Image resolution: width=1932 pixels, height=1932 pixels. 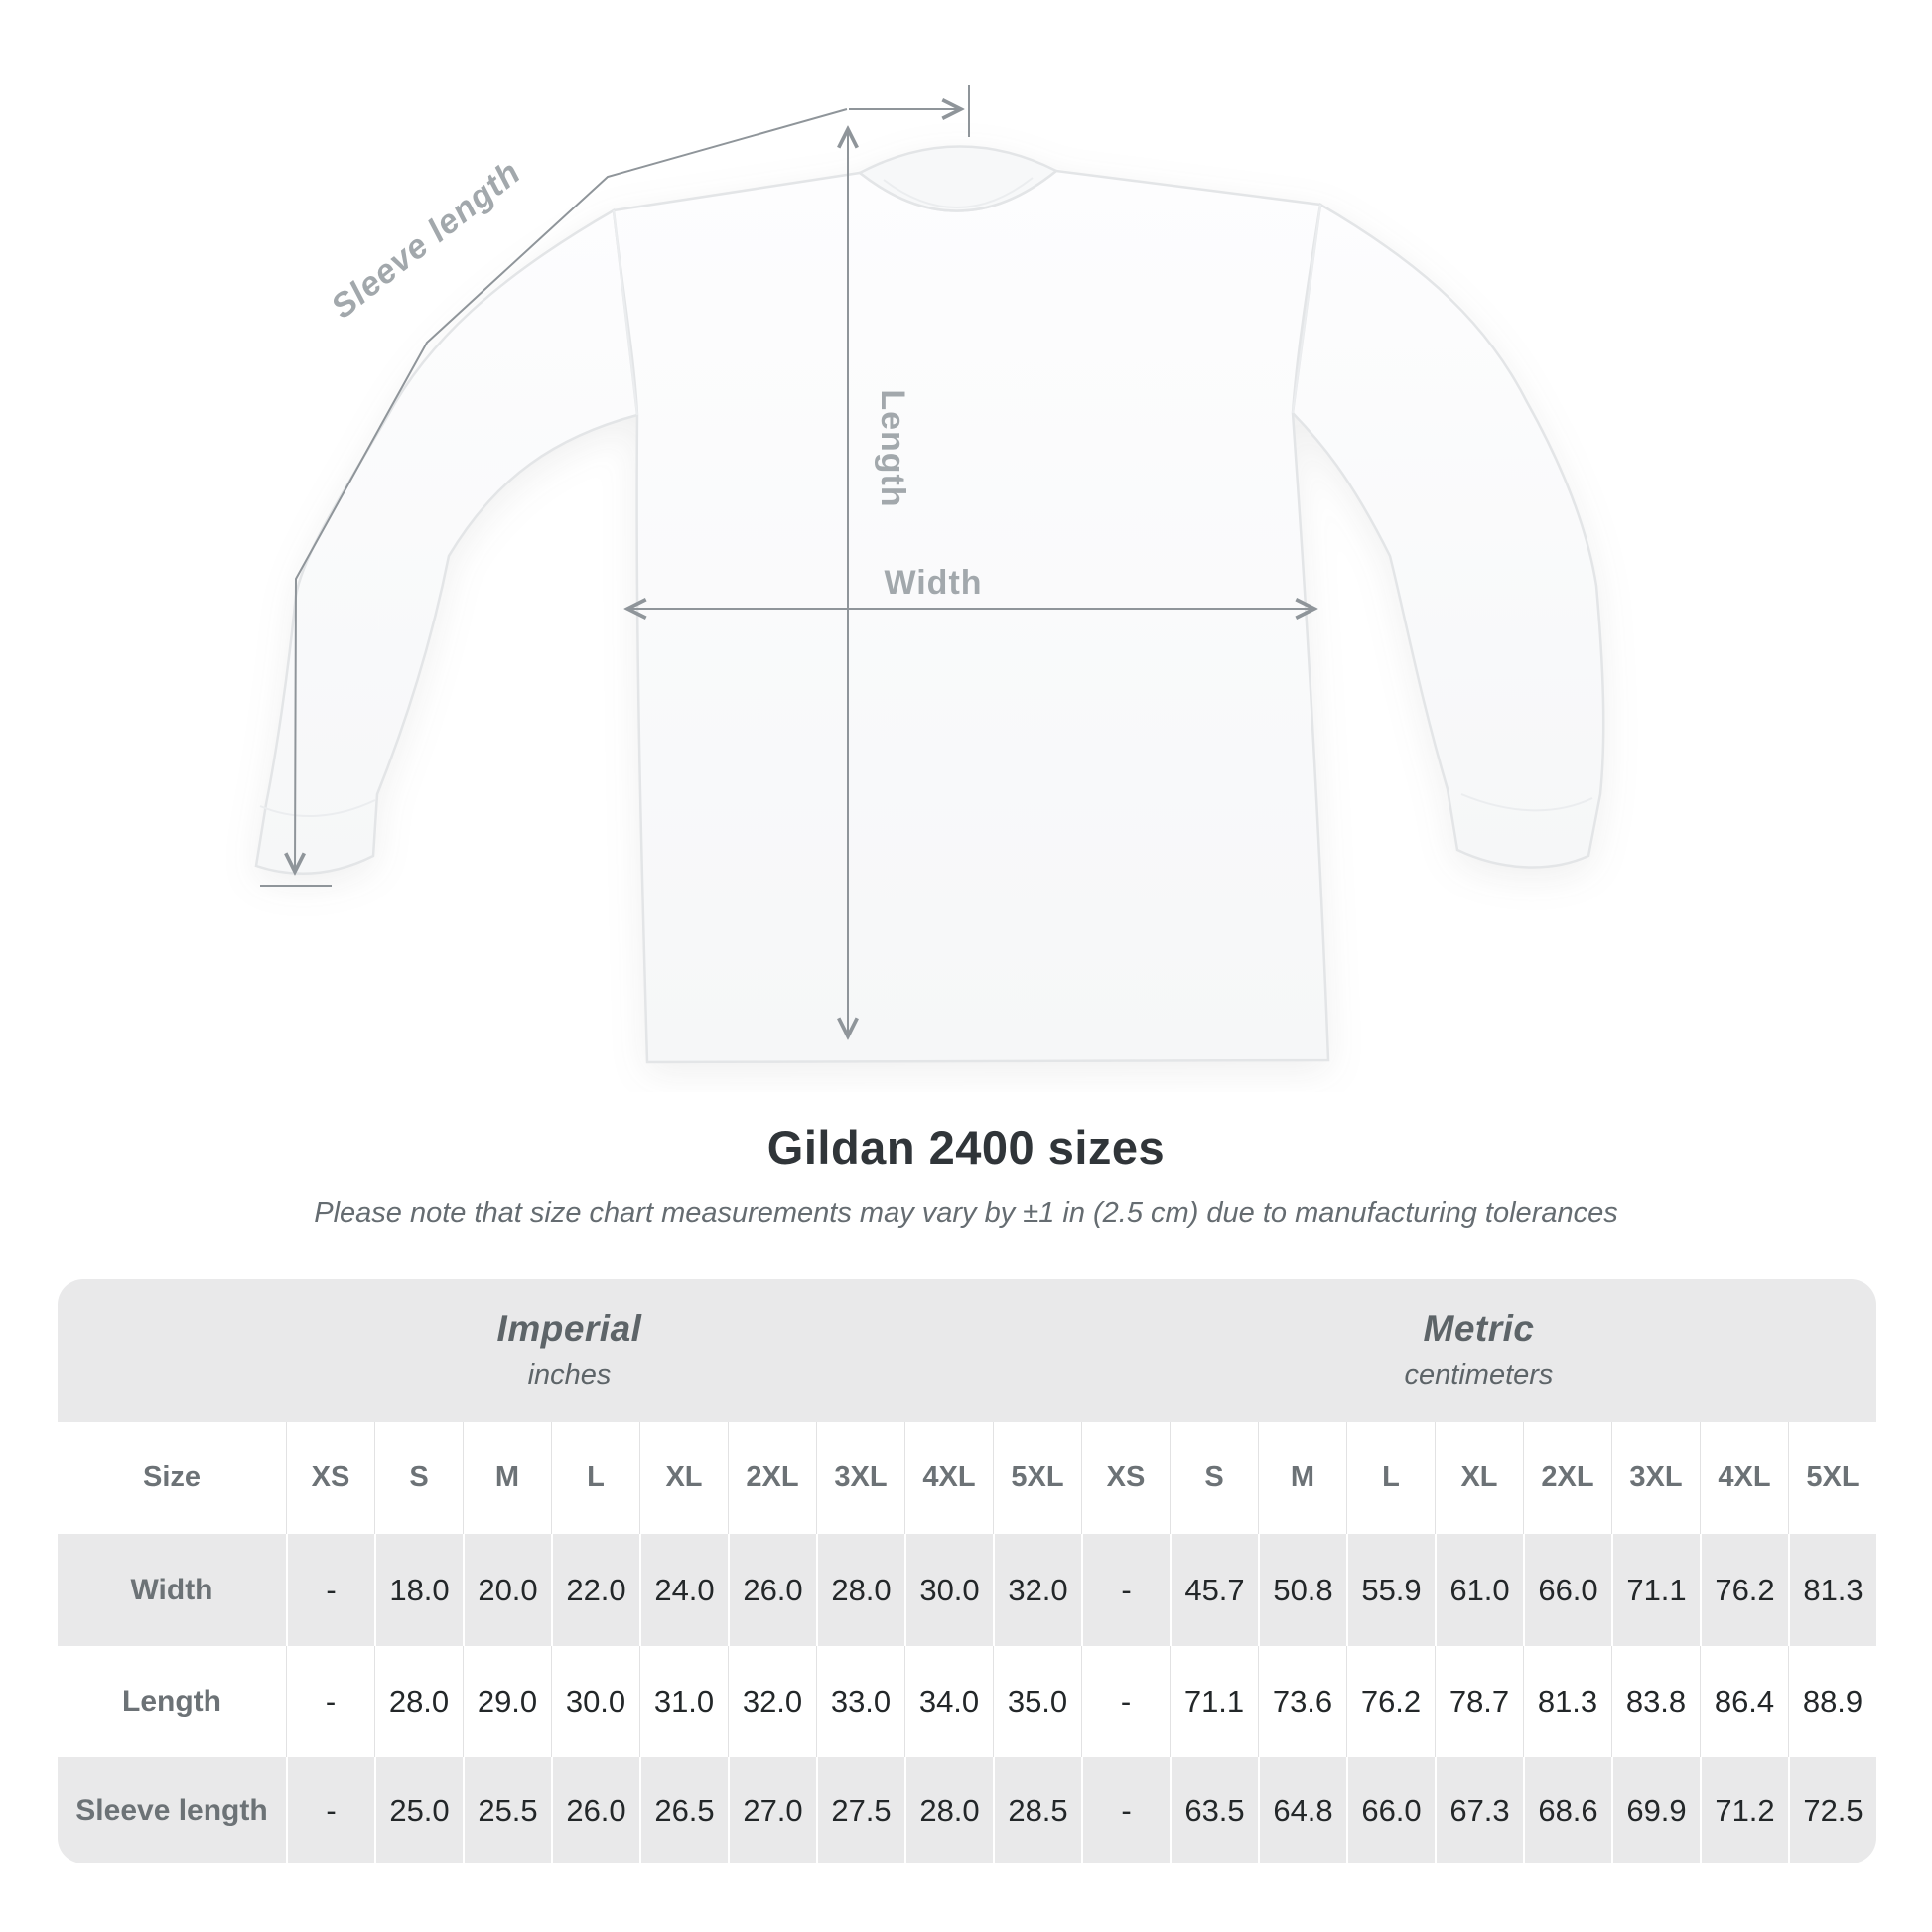 I want to click on cell-width-imperial-xs: -, so click(x=330, y=1590).